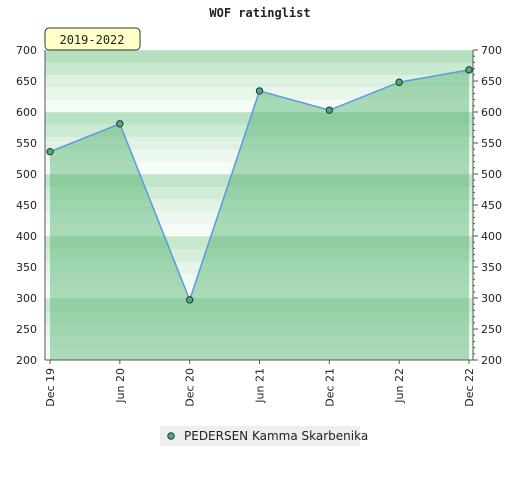 This screenshot has width=520, height=484. What do you see at coordinates (491, 81) in the screenshot?
I see `y2-tick-label: 650` at bounding box center [491, 81].